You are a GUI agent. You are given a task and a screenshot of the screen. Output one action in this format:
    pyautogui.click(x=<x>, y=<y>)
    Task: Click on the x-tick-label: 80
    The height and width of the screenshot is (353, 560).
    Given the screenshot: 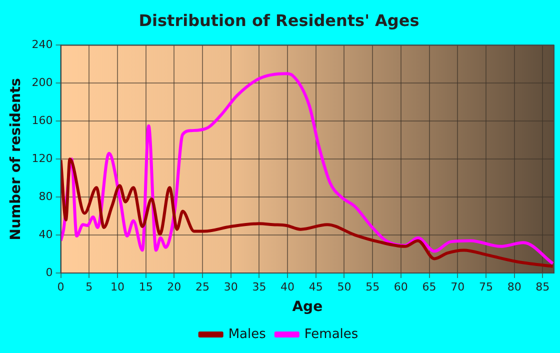 What is the action you would take?
    pyautogui.click(x=514, y=287)
    